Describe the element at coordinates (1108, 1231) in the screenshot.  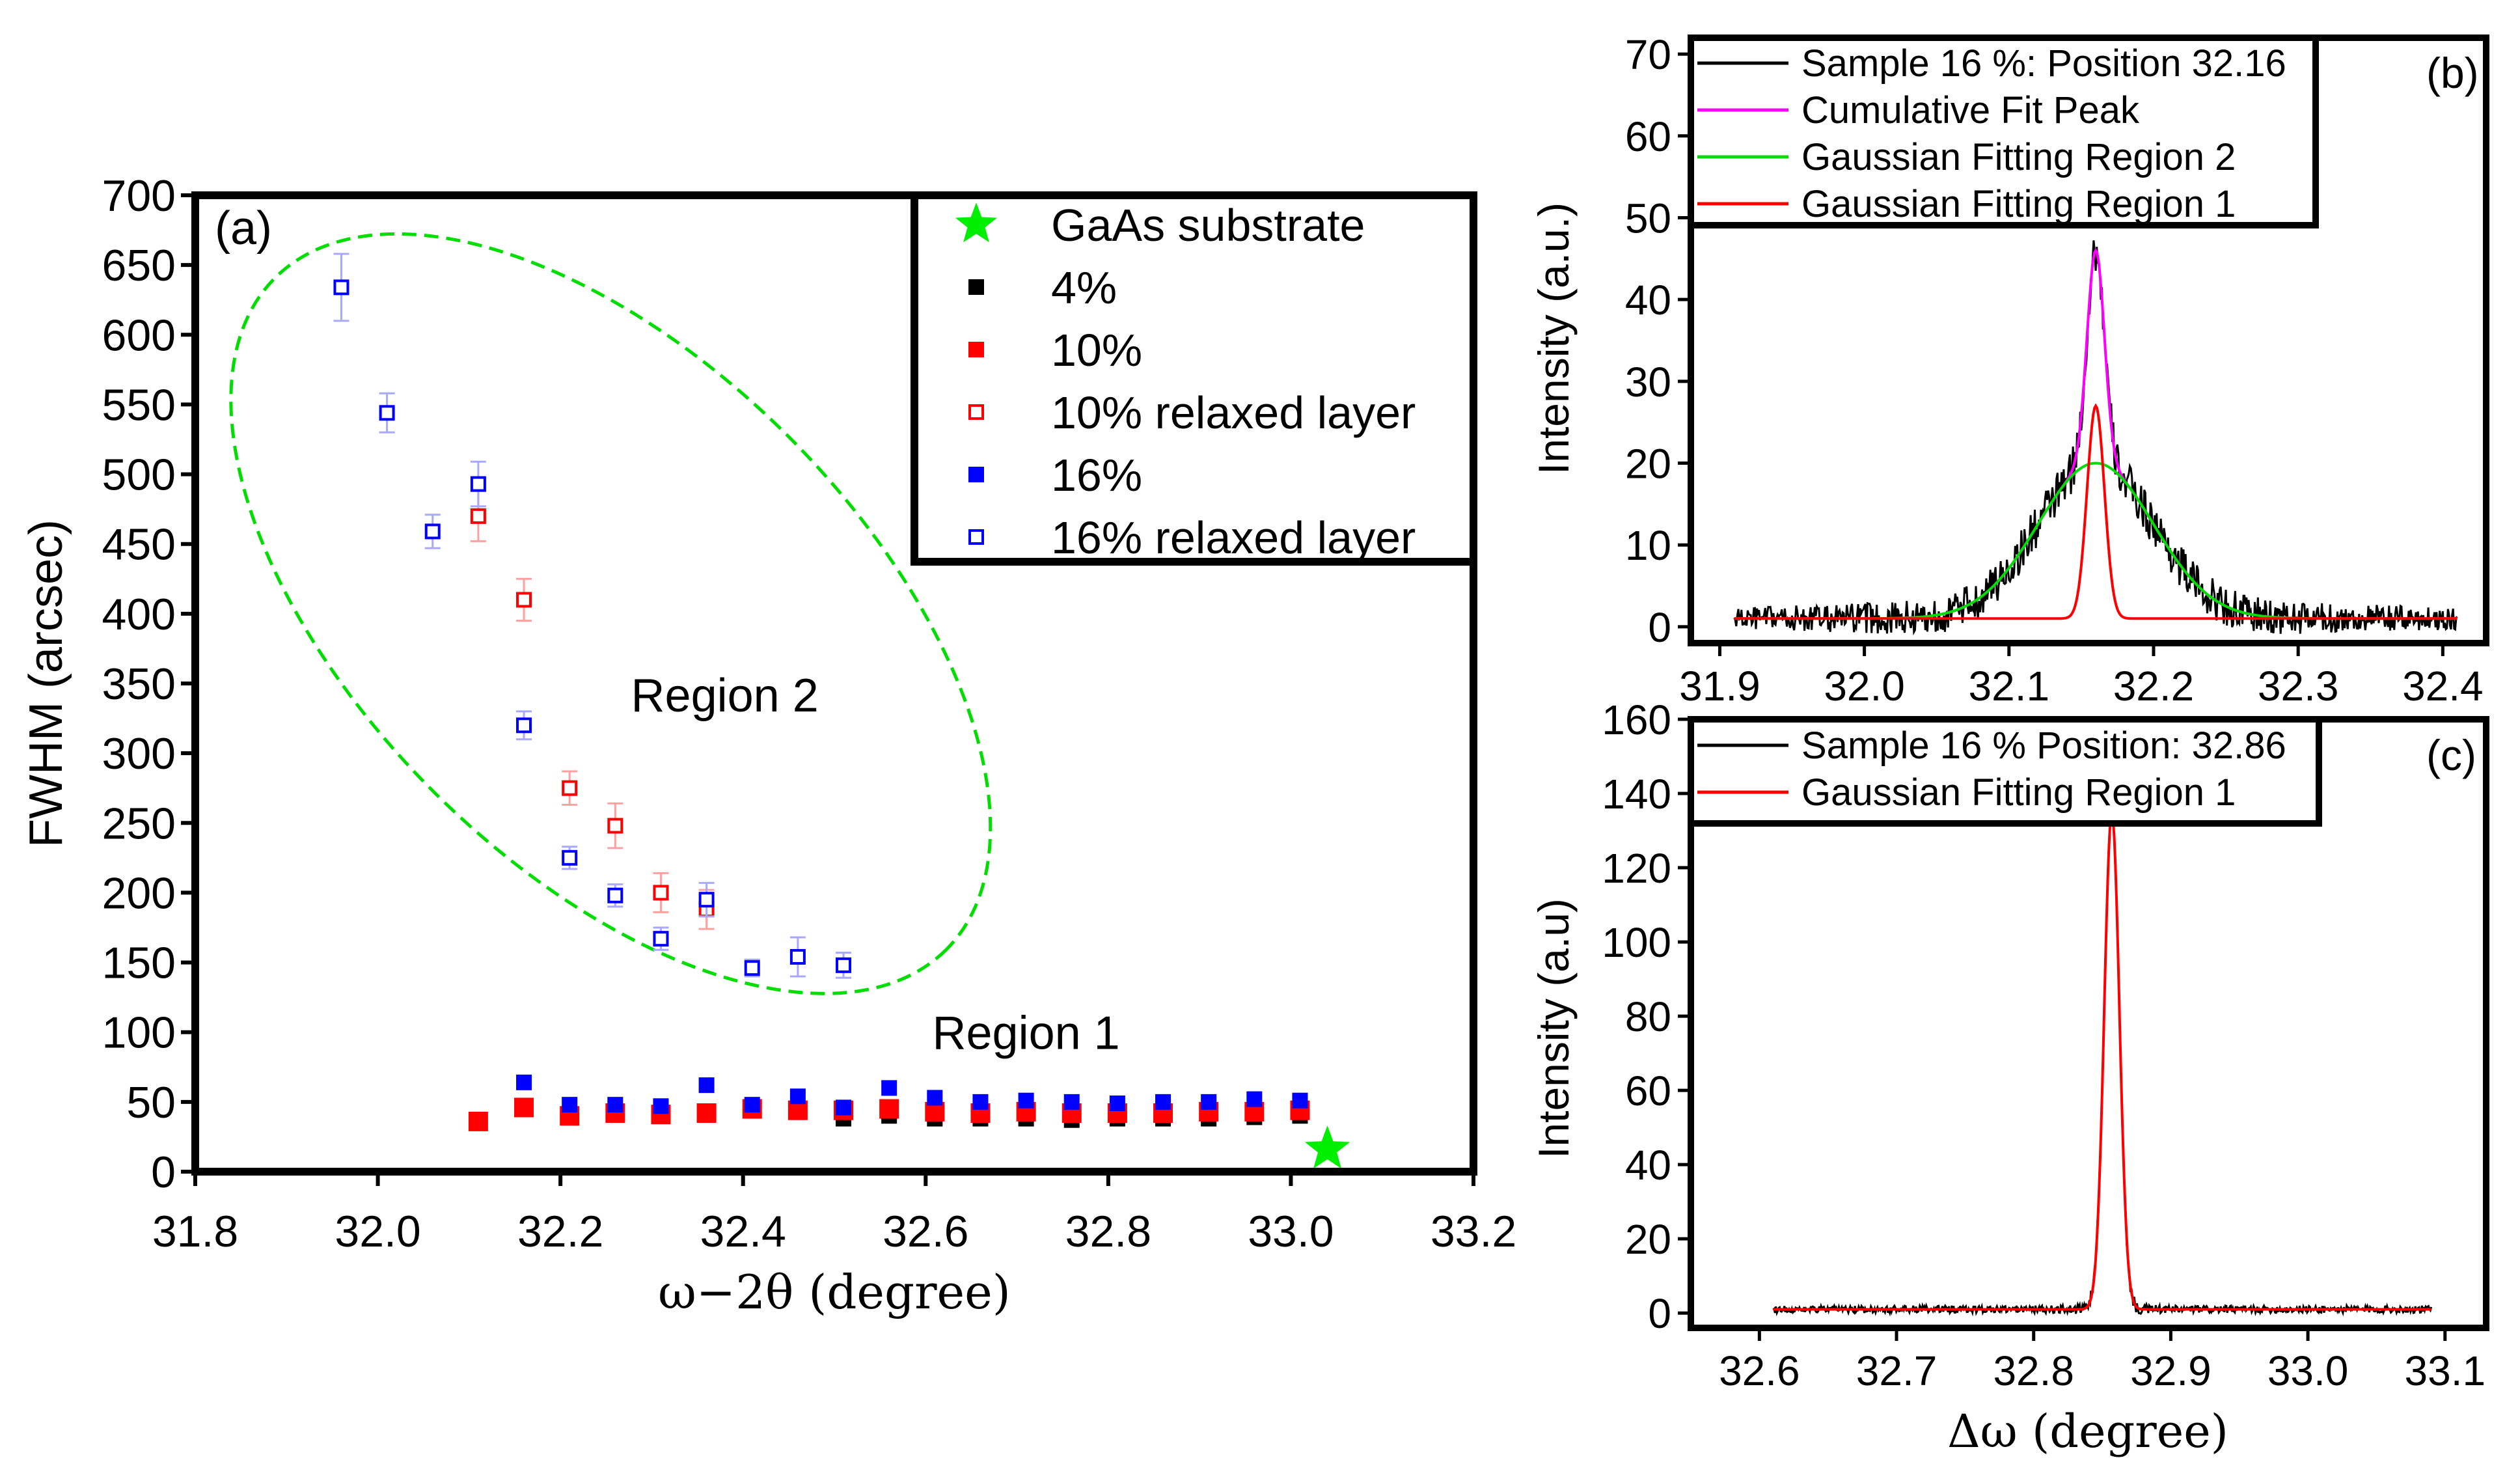
I see `x-tick-label: 32.8` at that location.